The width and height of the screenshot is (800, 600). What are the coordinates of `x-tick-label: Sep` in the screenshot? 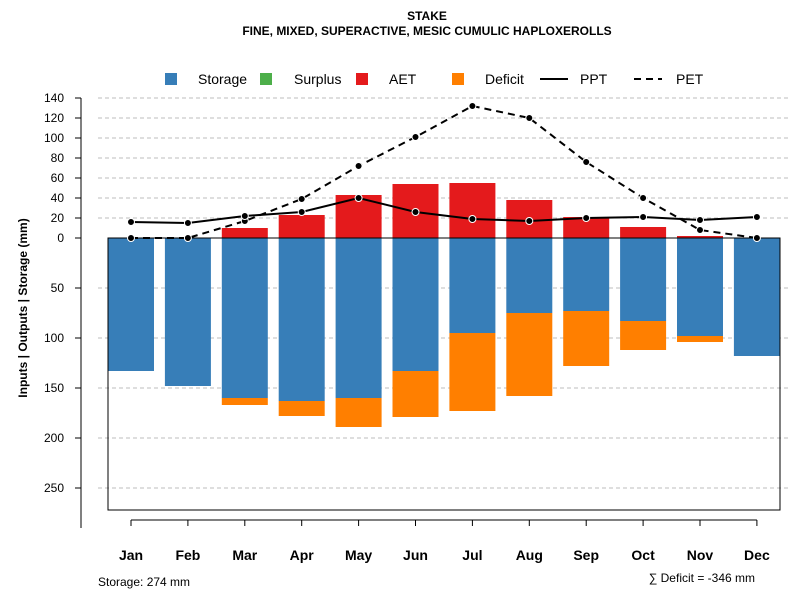 It's located at (586, 555).